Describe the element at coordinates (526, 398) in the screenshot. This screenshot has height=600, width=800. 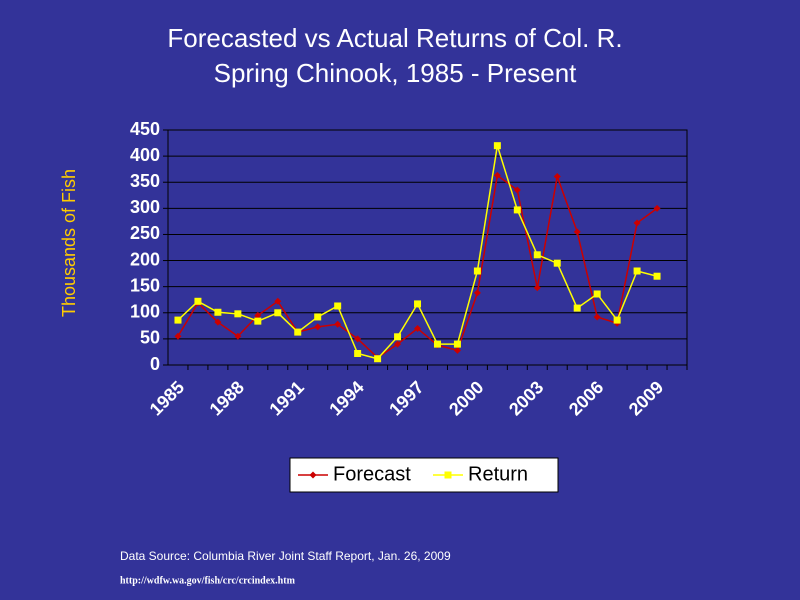
I see `x-tick-label: 2003` at that location.